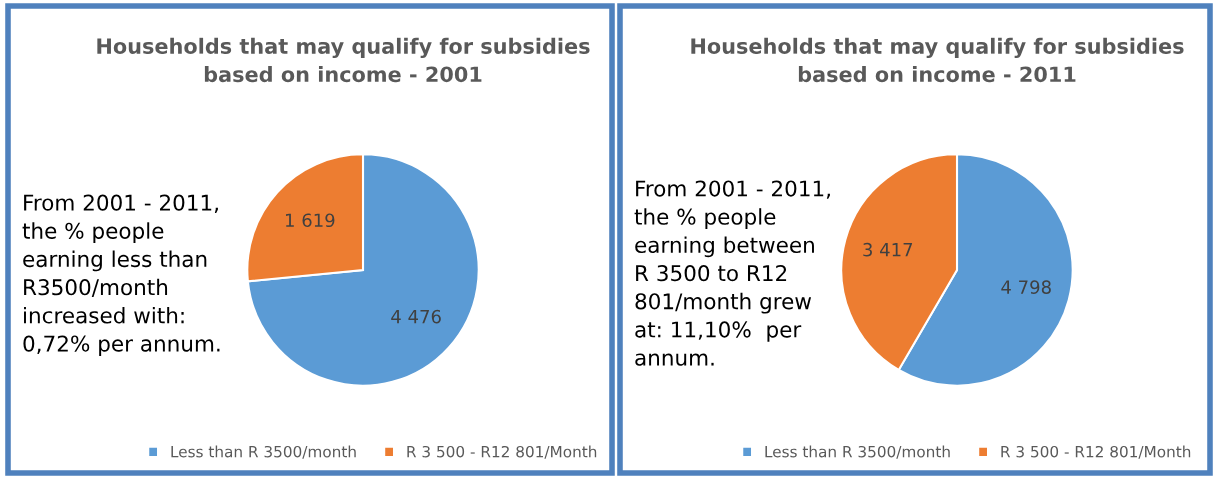  Describe the element at coordinates (732, 273) in the screenshot. I see `text: From 2001 - 2011, the % people earning between R 3500 to R12 801/month grew at: 11,10% per annum.` at that location.